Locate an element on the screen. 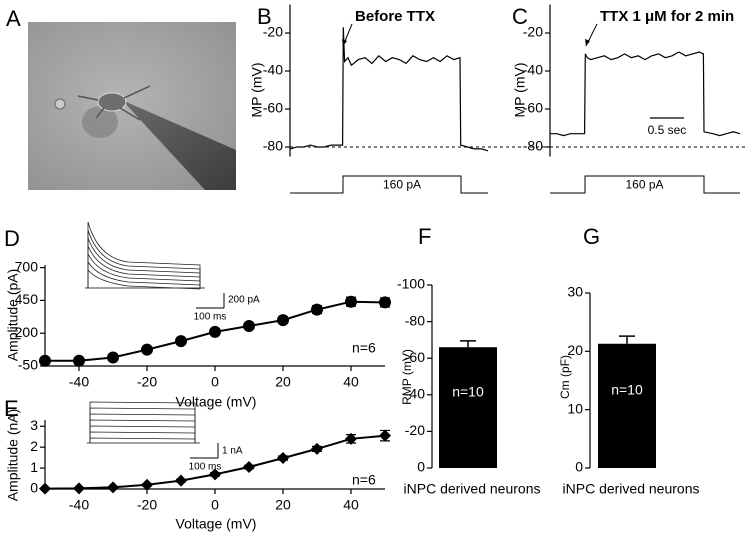 Image resolution: width=746 pixels, height=541 pixels. cell is located at coordinates (112, 102).